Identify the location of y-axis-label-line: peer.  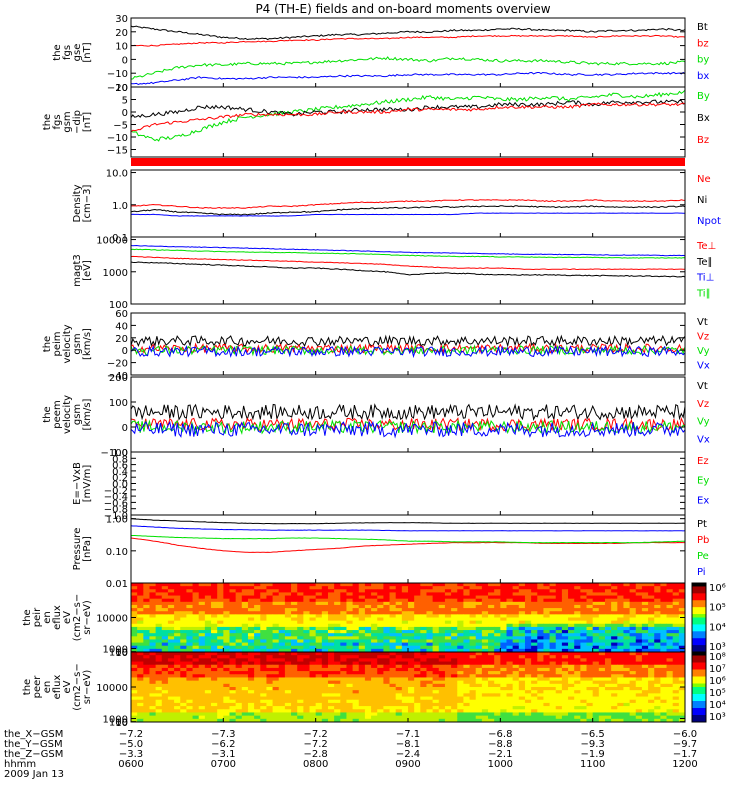
(37, 687).